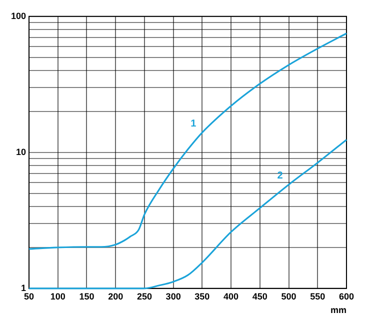 Image resolution: width=365 pixels, height=324 pixels. Describe the element at coordinates (260, 296) in the screenshot. I see `x-tick-label: 450` at that location.